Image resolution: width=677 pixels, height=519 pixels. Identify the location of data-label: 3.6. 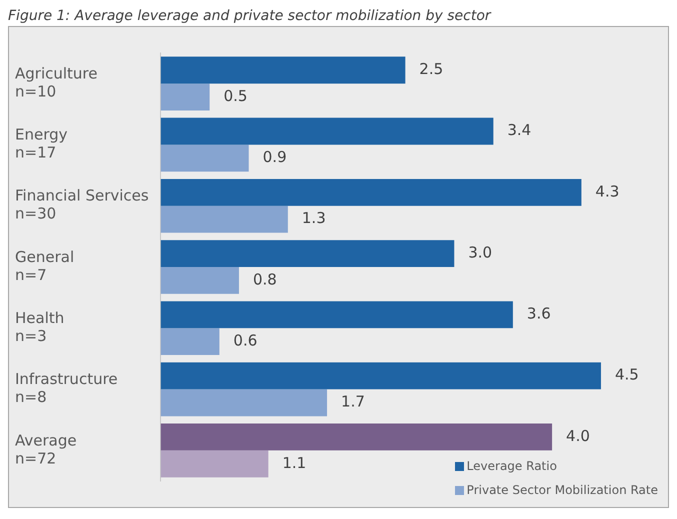
(538, 313).